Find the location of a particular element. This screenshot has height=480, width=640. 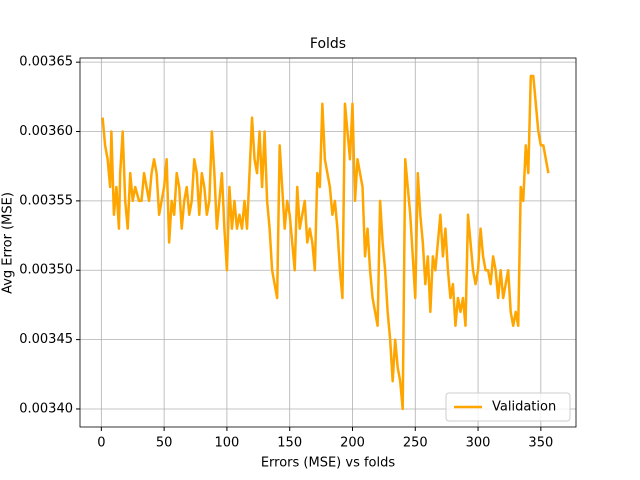

chart-title: Folds is located at coordinates (328, 44).